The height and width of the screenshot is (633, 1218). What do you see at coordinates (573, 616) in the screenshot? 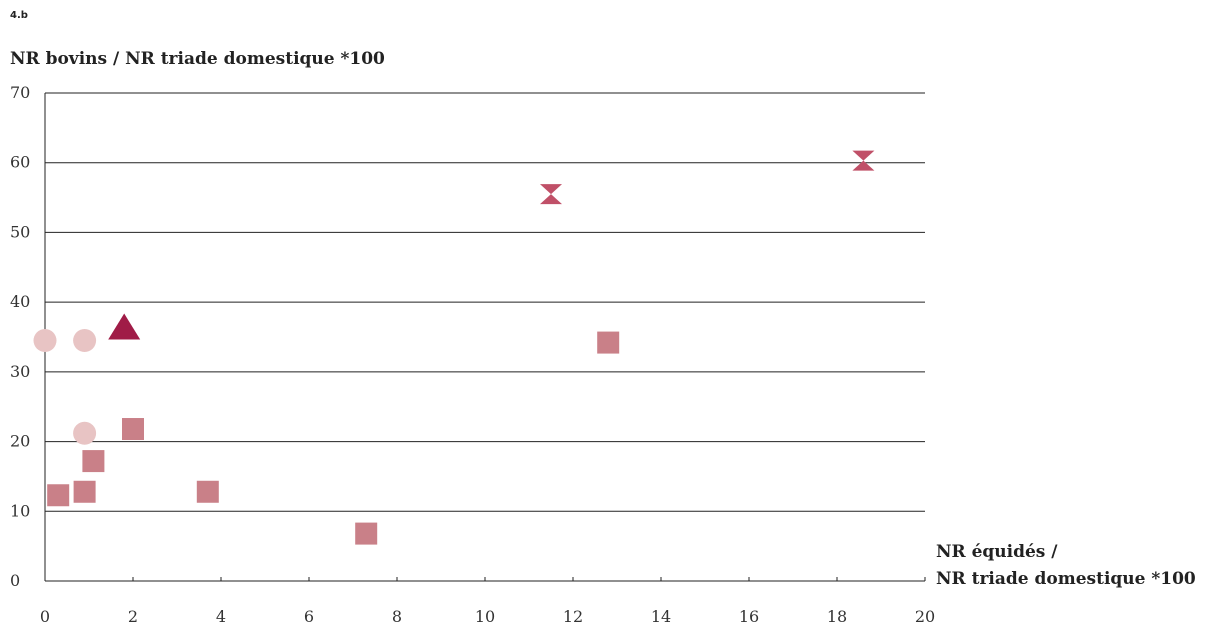
I see `x-tick-label: 12` at bounding box center [573, 616].